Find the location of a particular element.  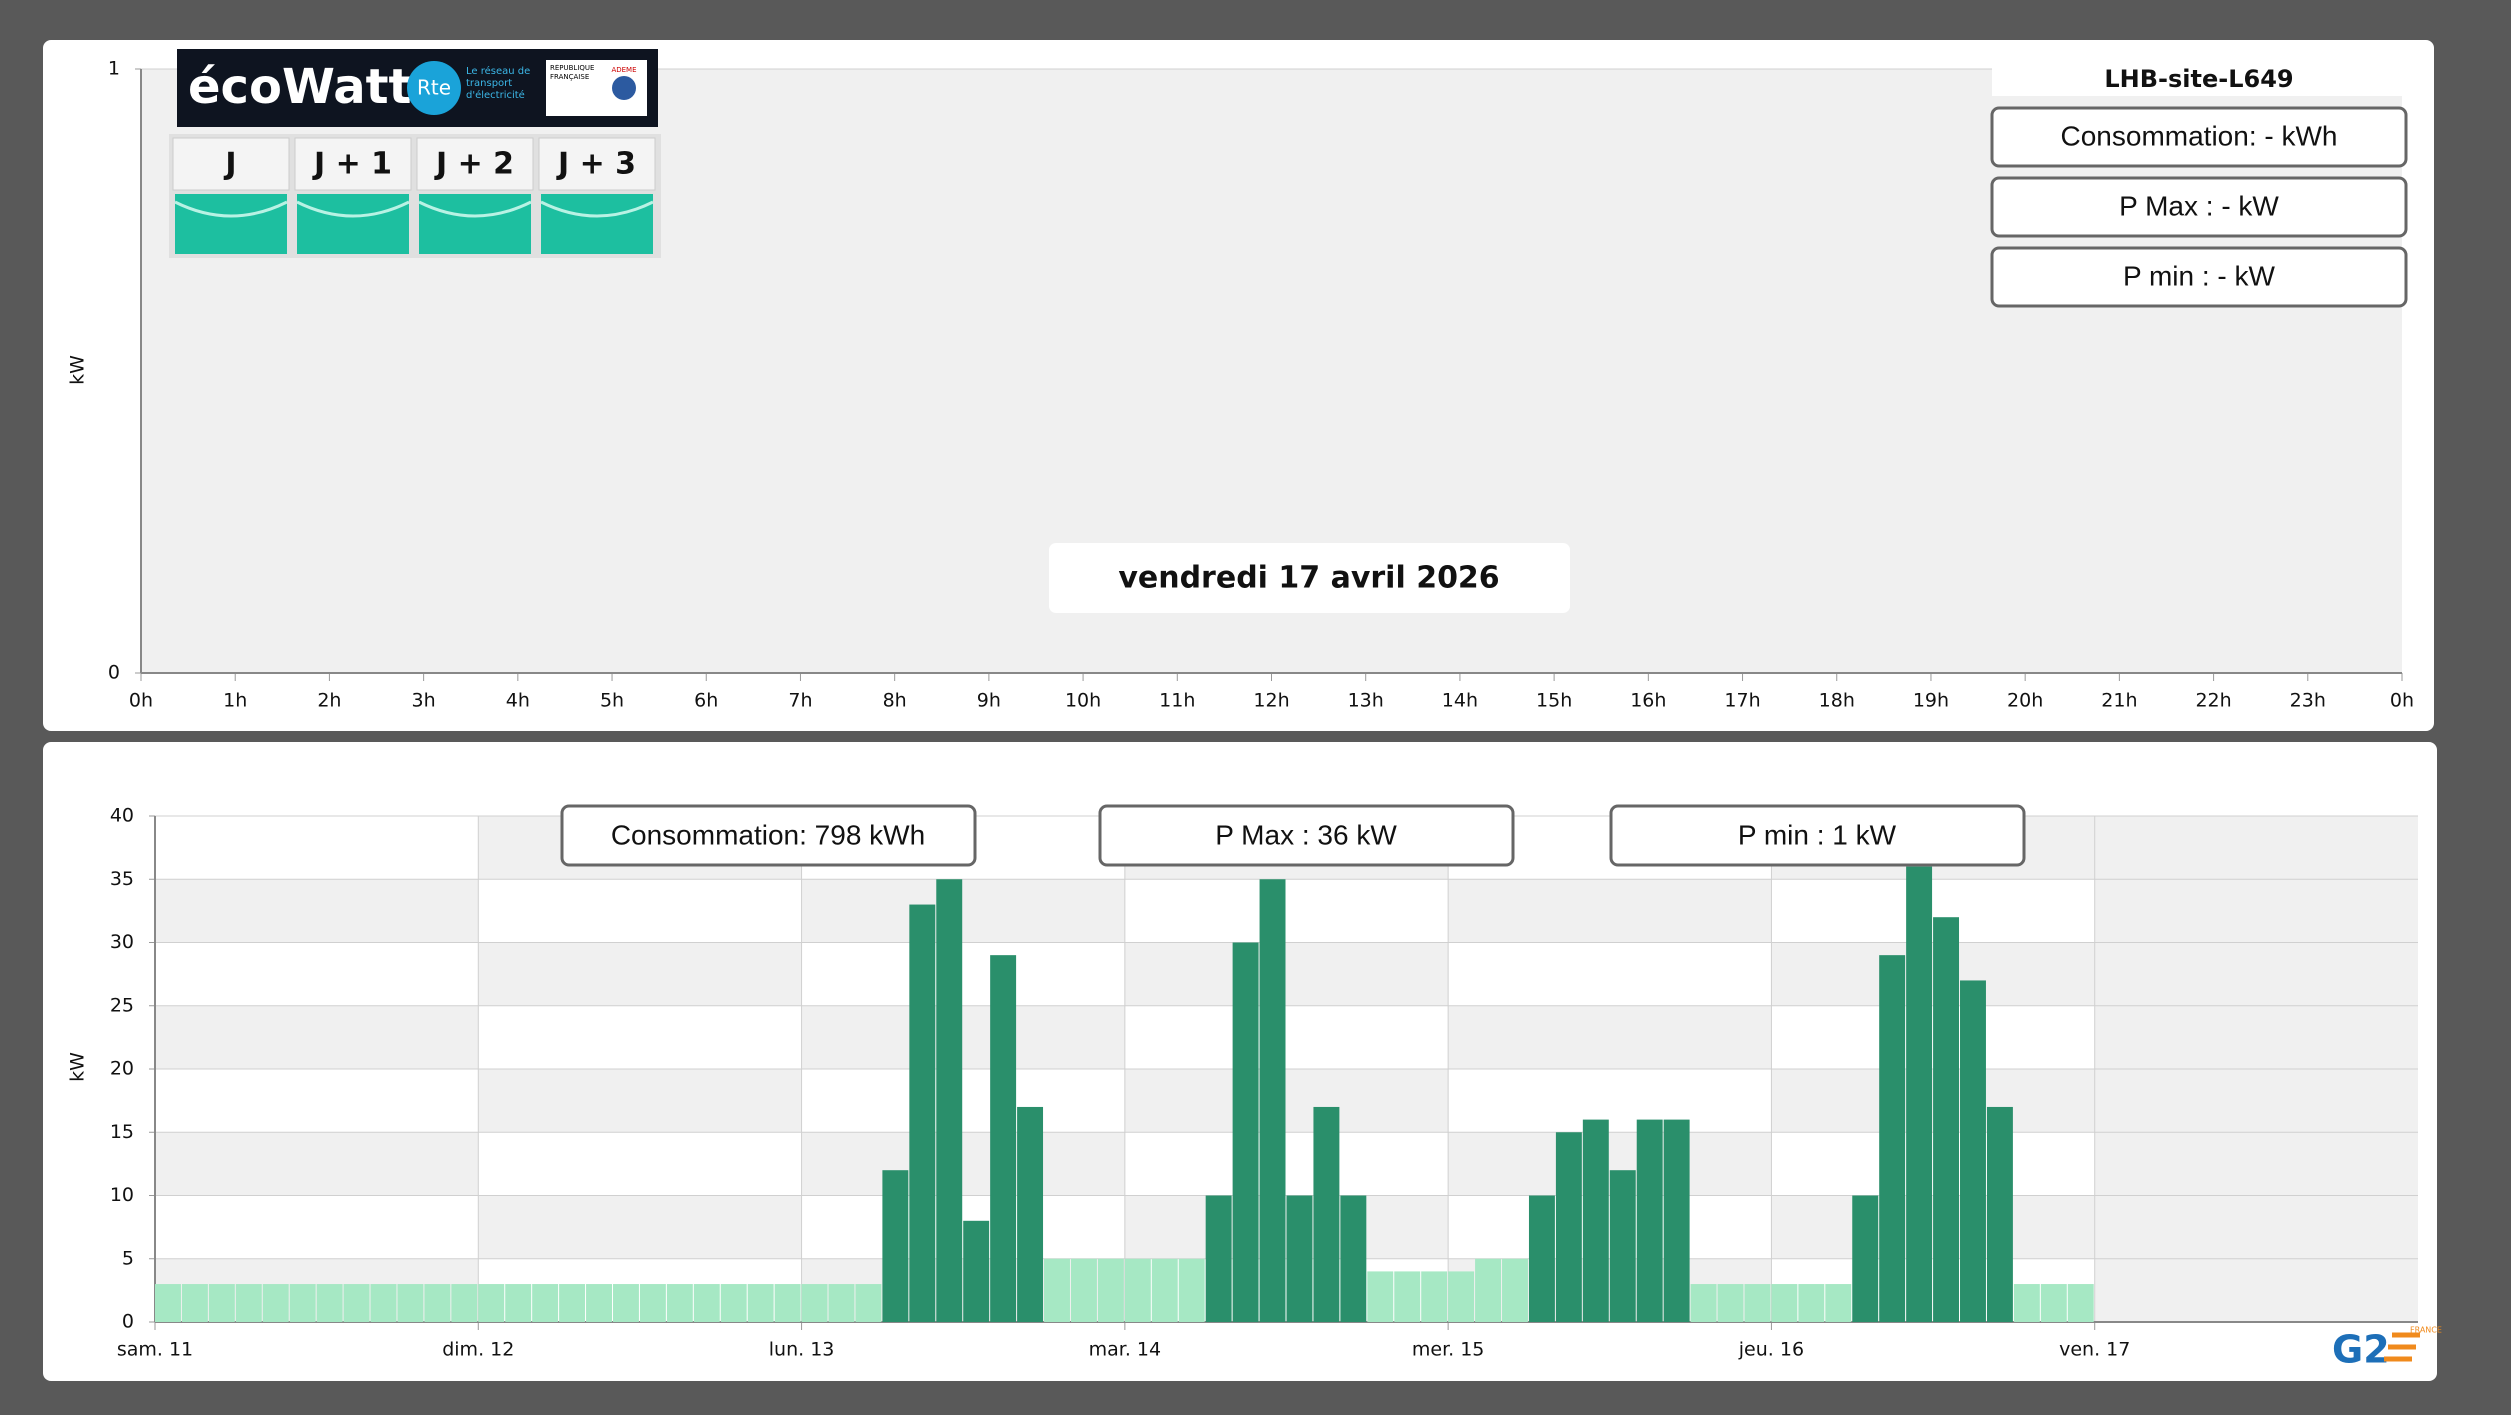

stat-label: P min : - kW is located at coordinates (2199, 275).